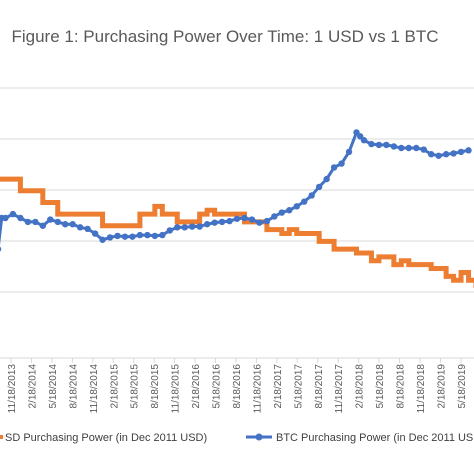 The height and width of the screenshot is (474, 474). What do you see at coordinates (155, 386) in the screenshot?
I see `x-tick-label: 8/18/2015` at bounding box center [155, 386].